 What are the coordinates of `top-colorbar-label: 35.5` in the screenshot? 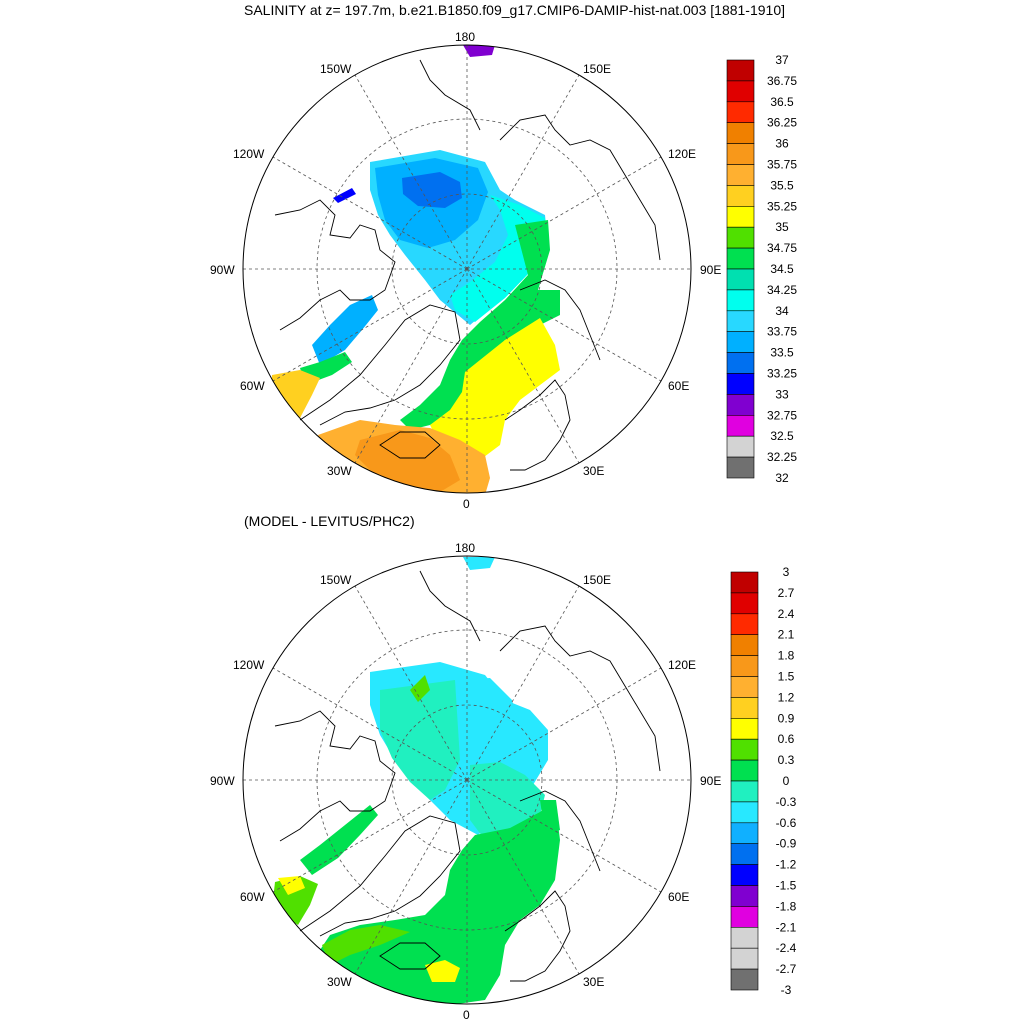 It's located at (782, 185).